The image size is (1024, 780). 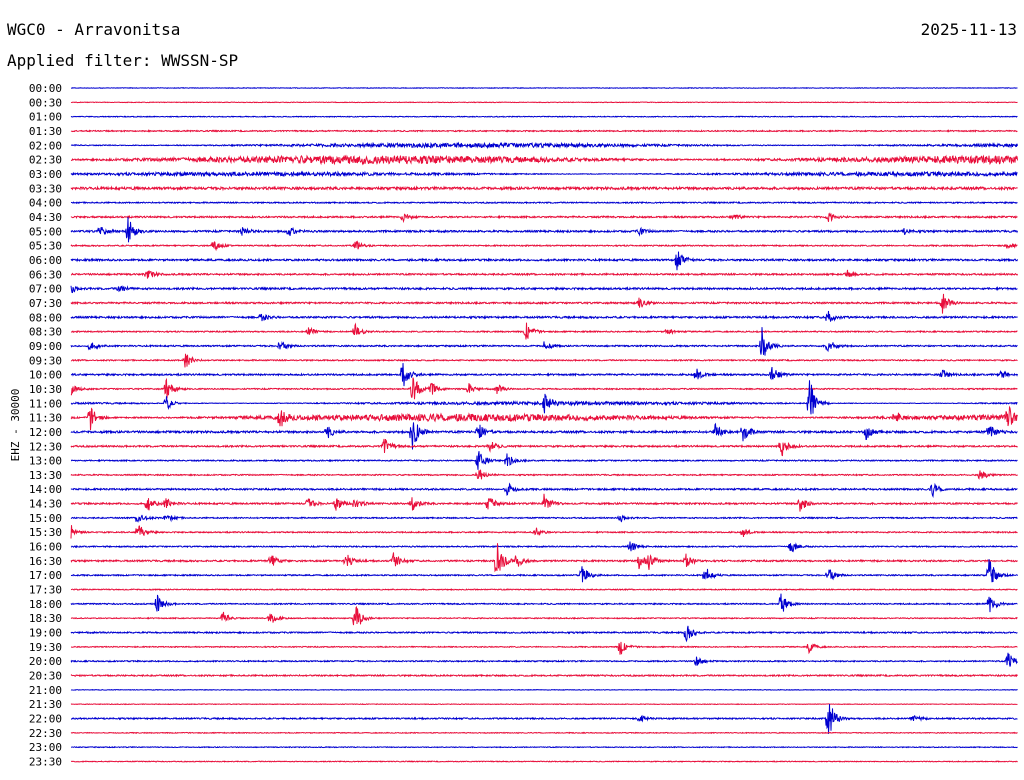 What do you see at coordinates (45, 174) in the screenshot?
I see `time-label: 03:00` at bounding box center [45, 174].